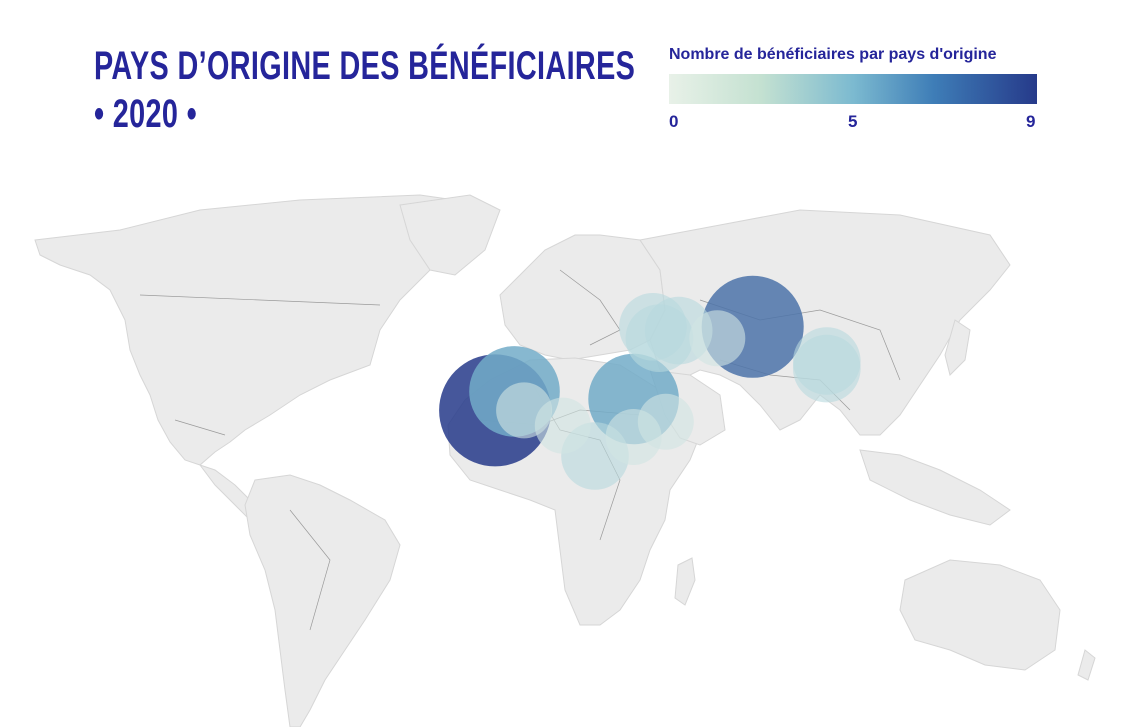 The image size is (1132, 727). I want to click on us-canada-border, so click(260, 300).